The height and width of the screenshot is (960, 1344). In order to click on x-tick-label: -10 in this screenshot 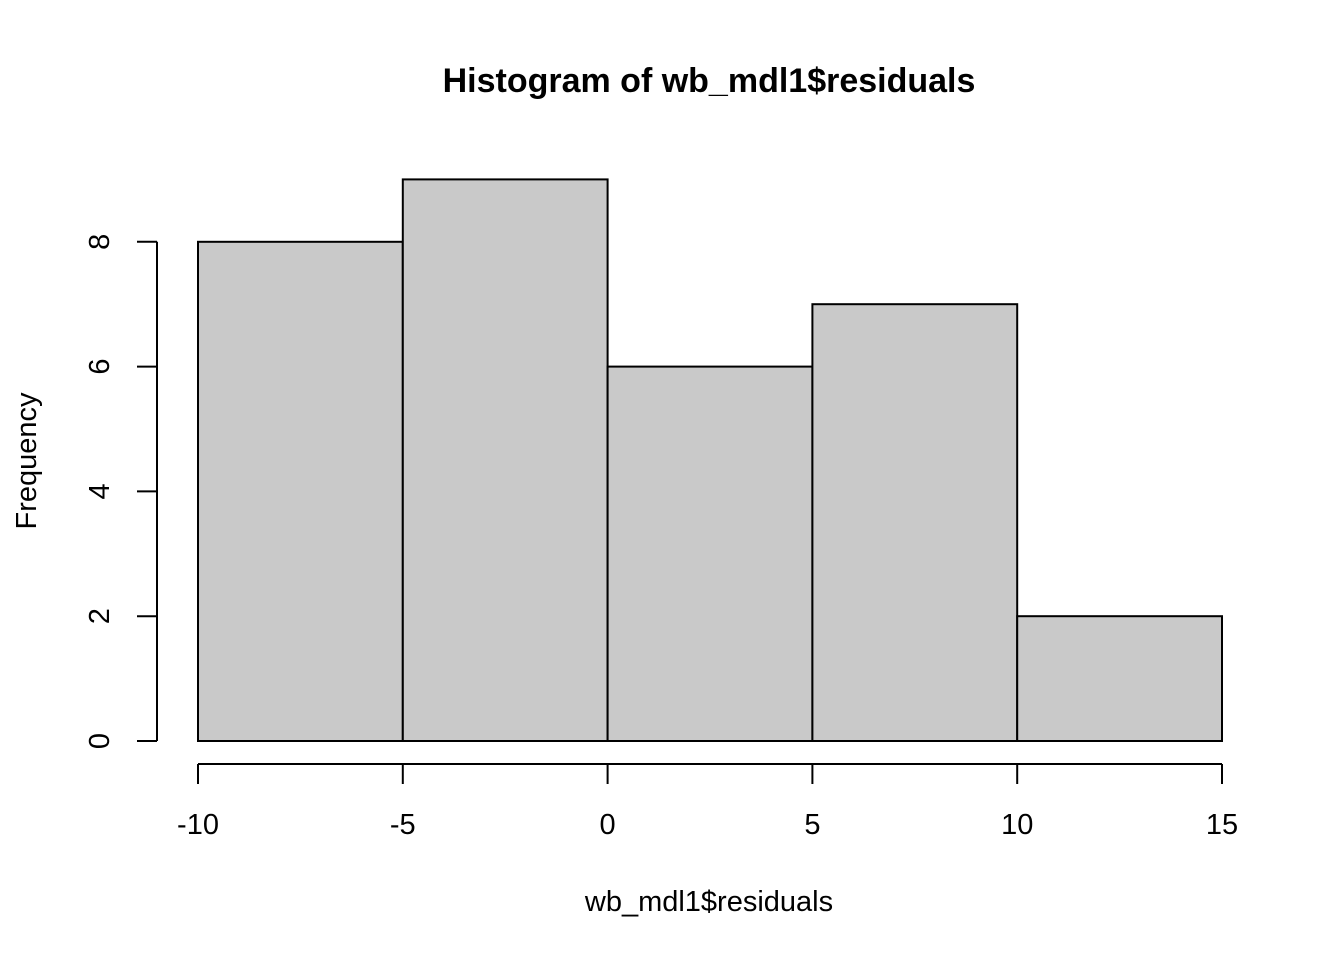, I will do `click(198, 825)`.